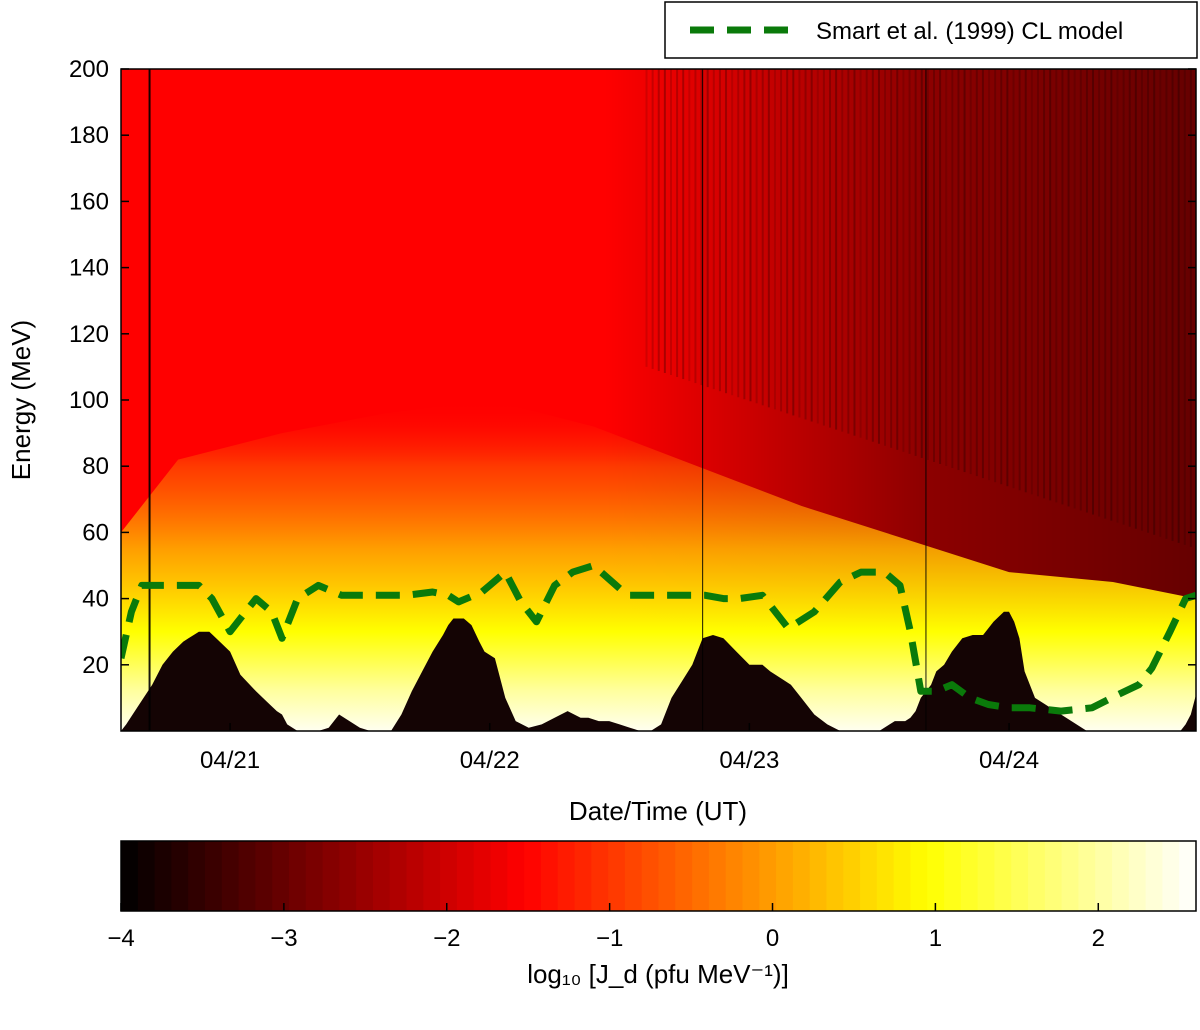 This screenshot has width=1200, height=1030. I want to click on legend-box, so click(931, 30).